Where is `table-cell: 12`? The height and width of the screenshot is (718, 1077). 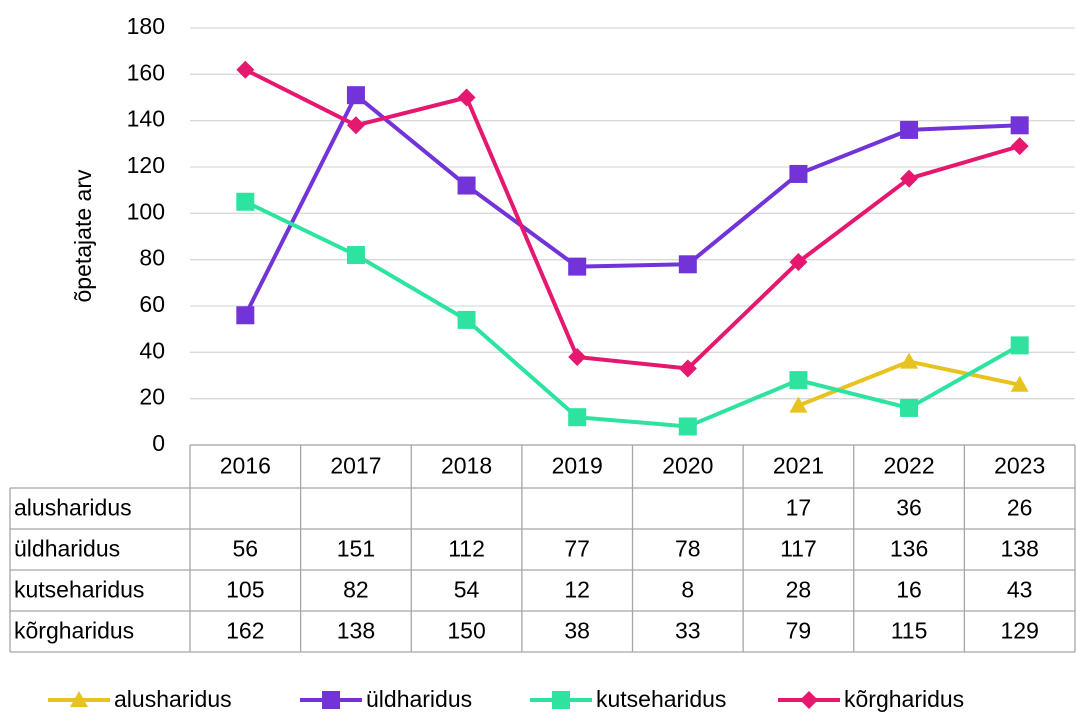 table-cell: 12 is located at coordinates (577, 590).